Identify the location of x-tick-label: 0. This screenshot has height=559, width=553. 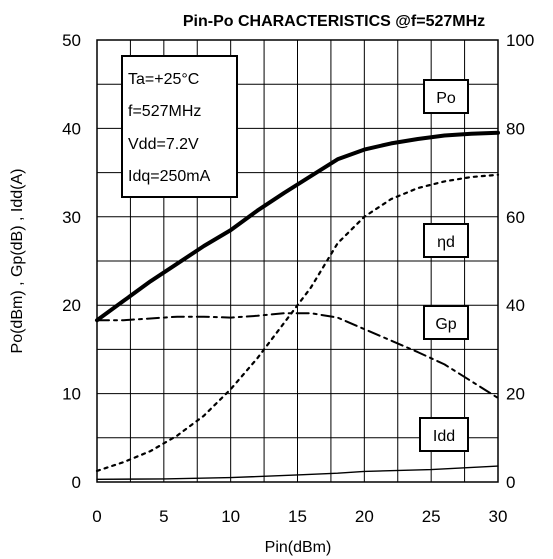
(96, 516).